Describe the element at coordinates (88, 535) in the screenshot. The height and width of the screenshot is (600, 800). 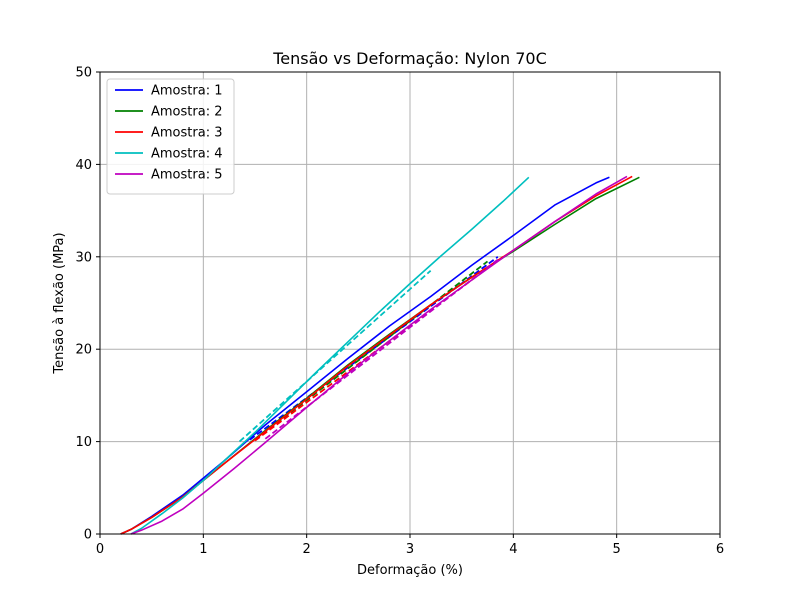
I see `y-tick-label: 0` at that location.